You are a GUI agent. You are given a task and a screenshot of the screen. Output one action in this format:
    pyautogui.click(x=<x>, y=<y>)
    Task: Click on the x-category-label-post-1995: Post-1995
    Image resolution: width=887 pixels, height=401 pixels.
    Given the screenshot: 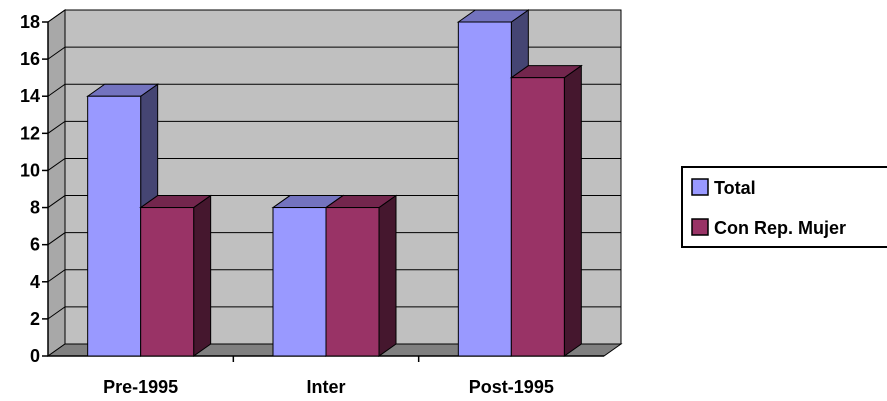 What is the action you would take?
    pyautogui.click(x=511, y=387)
    